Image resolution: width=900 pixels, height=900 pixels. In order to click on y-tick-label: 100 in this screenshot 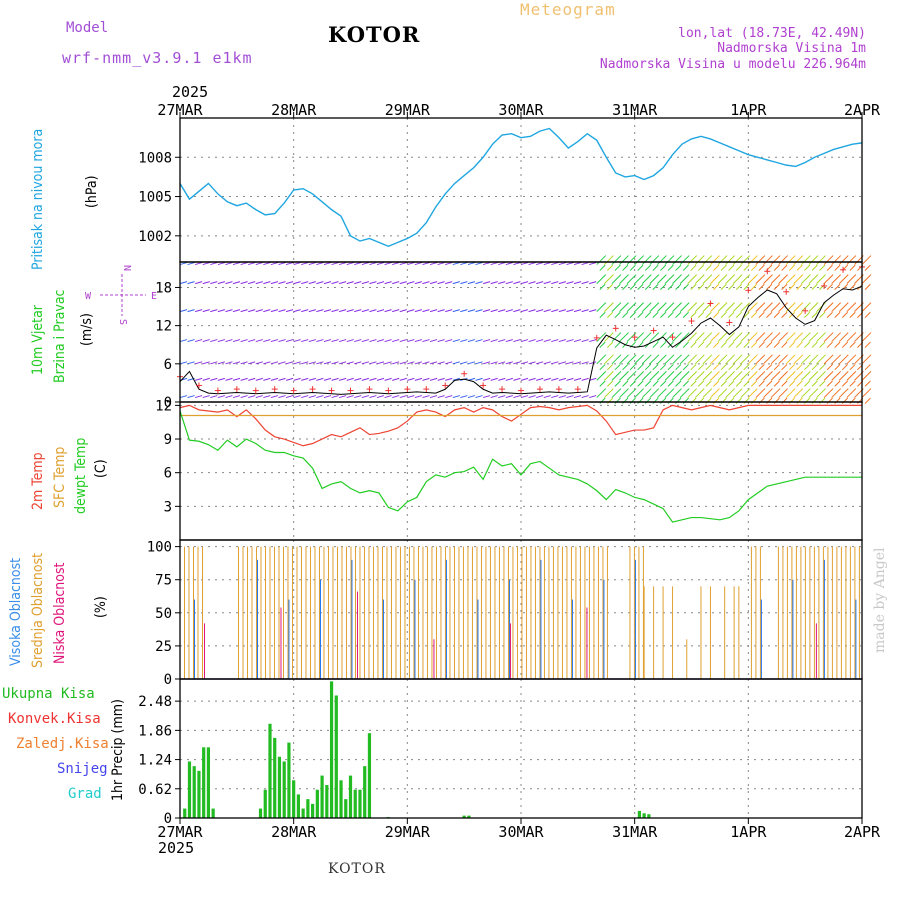, I will do `click(159, 548)`.